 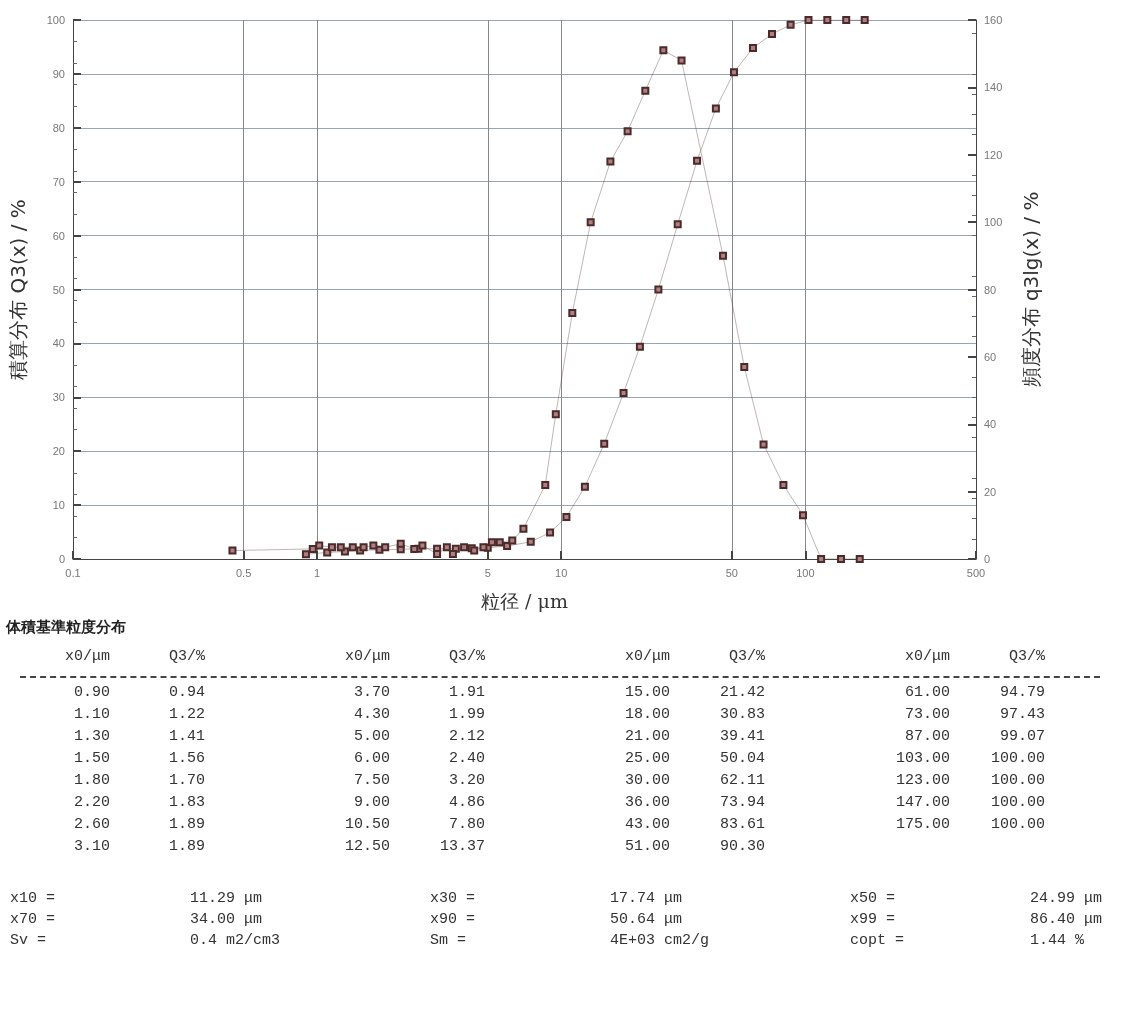 What do you see at coordinates (371, 802) in the screenshot?
I see `category-label: 9.00` at bounding box center [371, 802].